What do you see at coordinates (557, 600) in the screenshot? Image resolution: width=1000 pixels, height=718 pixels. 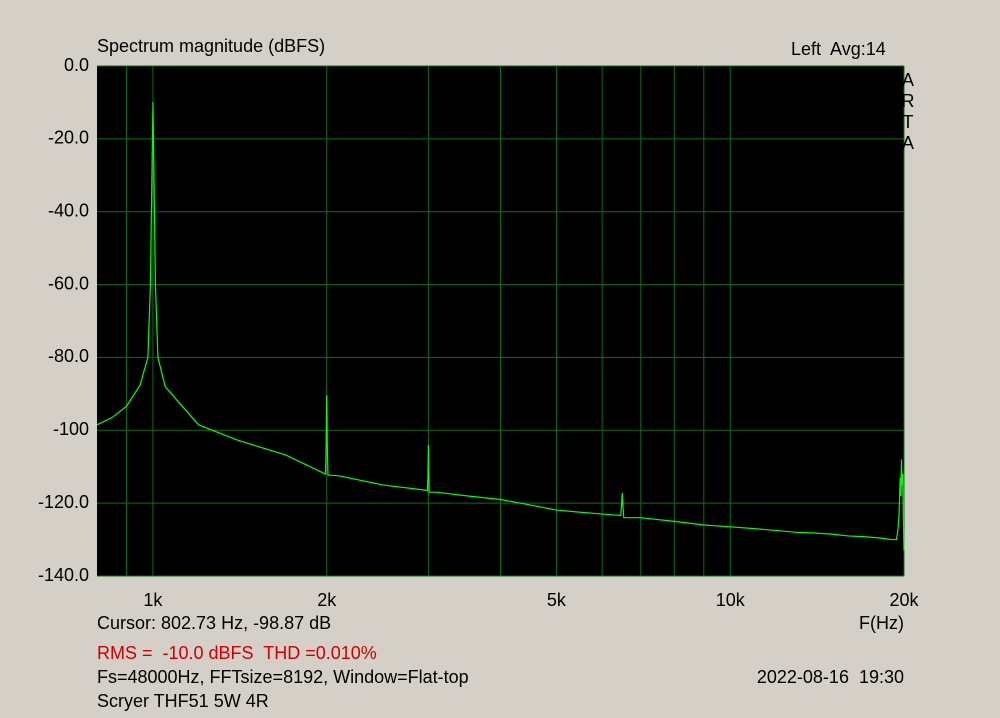 I see `x-tick-label: 5k` at bounding box center [557, 600].